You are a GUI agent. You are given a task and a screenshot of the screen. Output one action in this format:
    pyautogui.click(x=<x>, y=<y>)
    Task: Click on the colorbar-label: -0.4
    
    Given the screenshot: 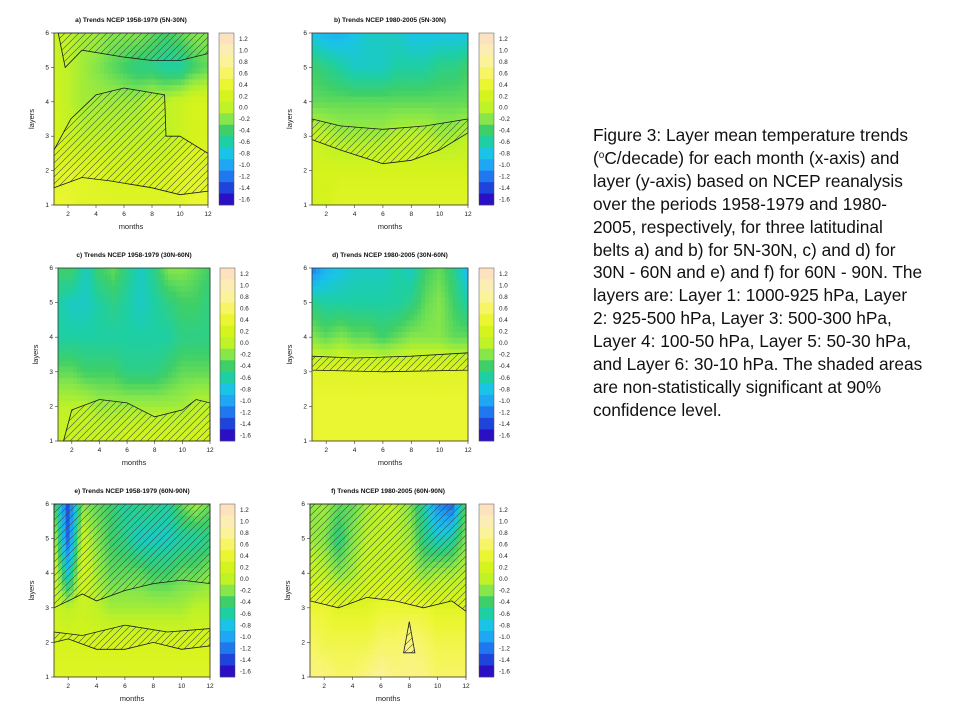 What is the action you would take?
    pyautogui.click(x=245, y=366)
    